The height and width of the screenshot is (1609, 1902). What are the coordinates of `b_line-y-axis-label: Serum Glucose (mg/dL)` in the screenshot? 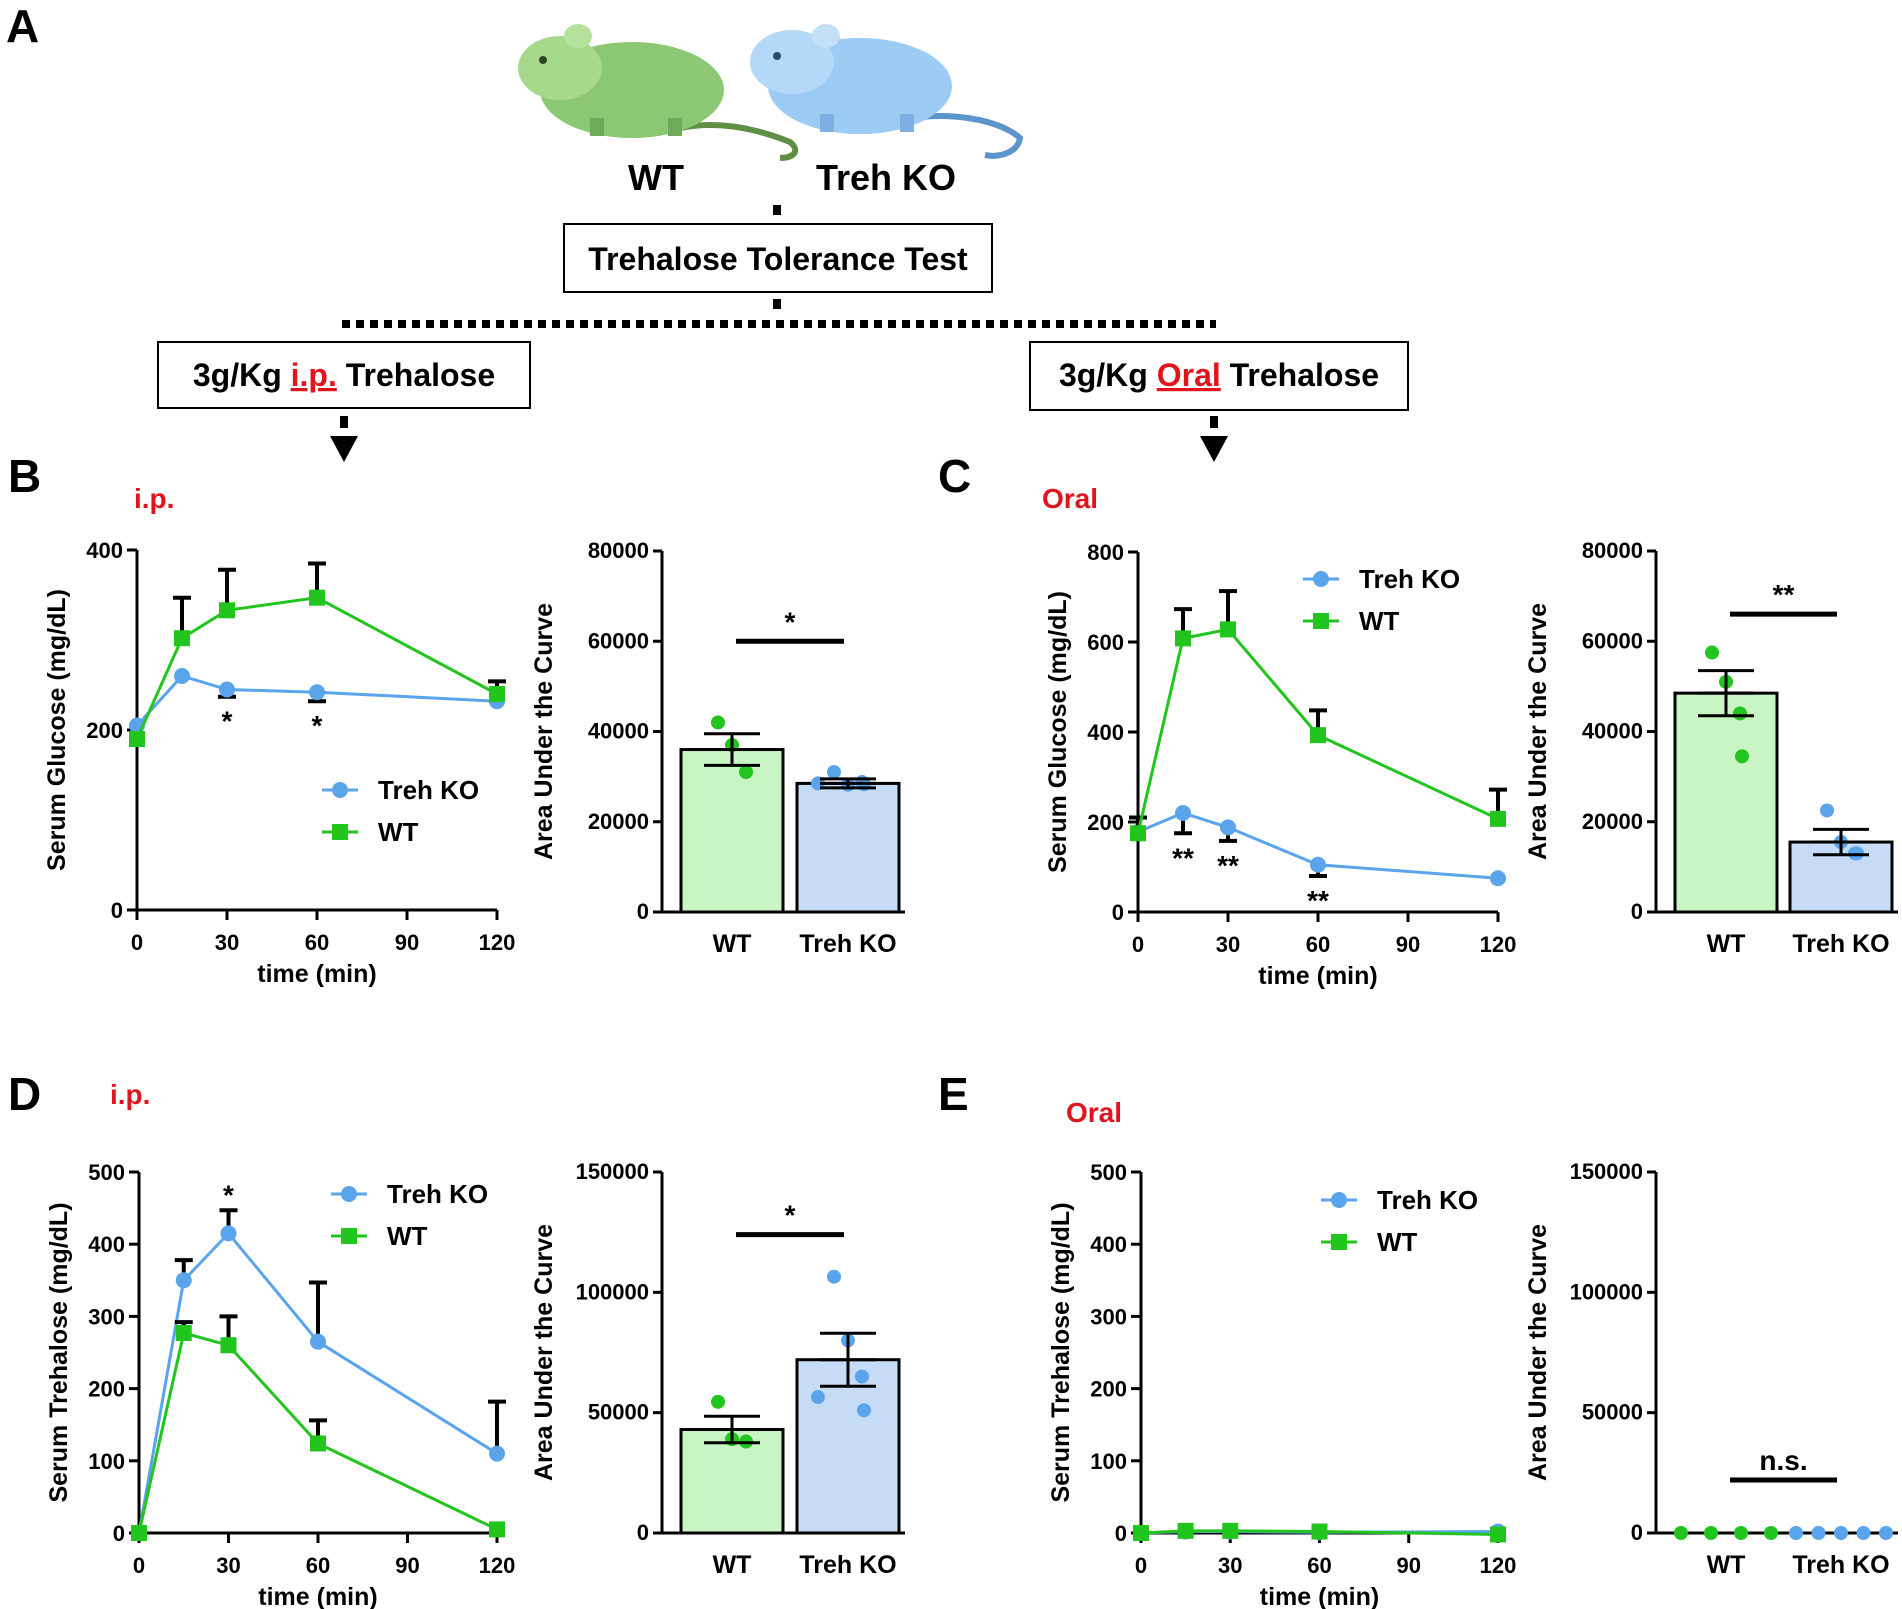 It's located at (57, 730).